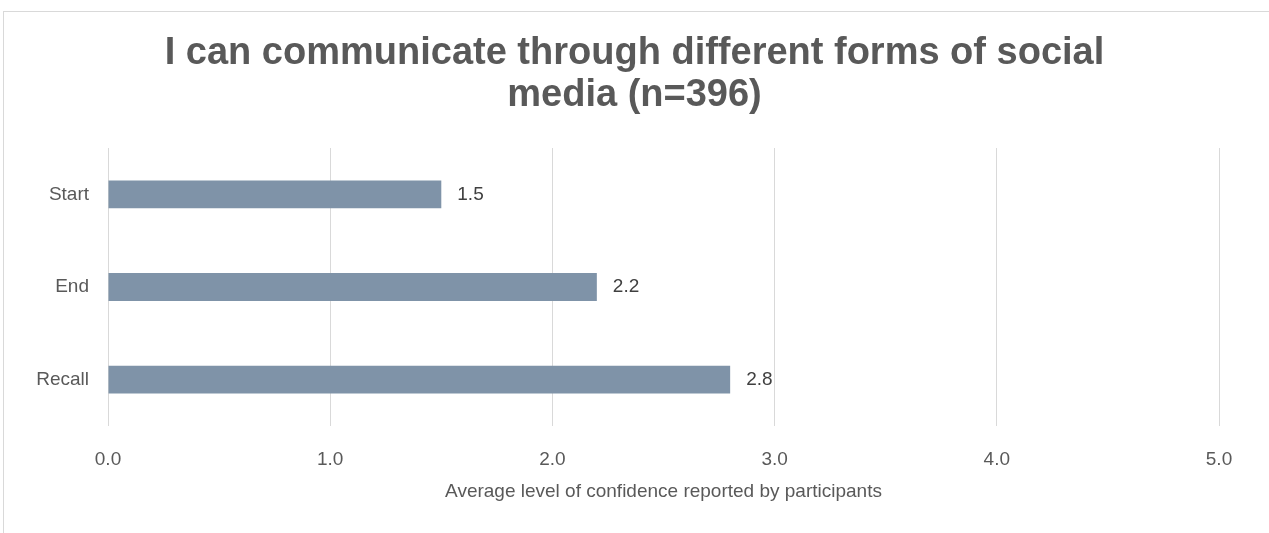  What do you see at coordinates (72, 286) in the screenshot?
I see `y-tick-label: End` at bounding box center [72, 286].